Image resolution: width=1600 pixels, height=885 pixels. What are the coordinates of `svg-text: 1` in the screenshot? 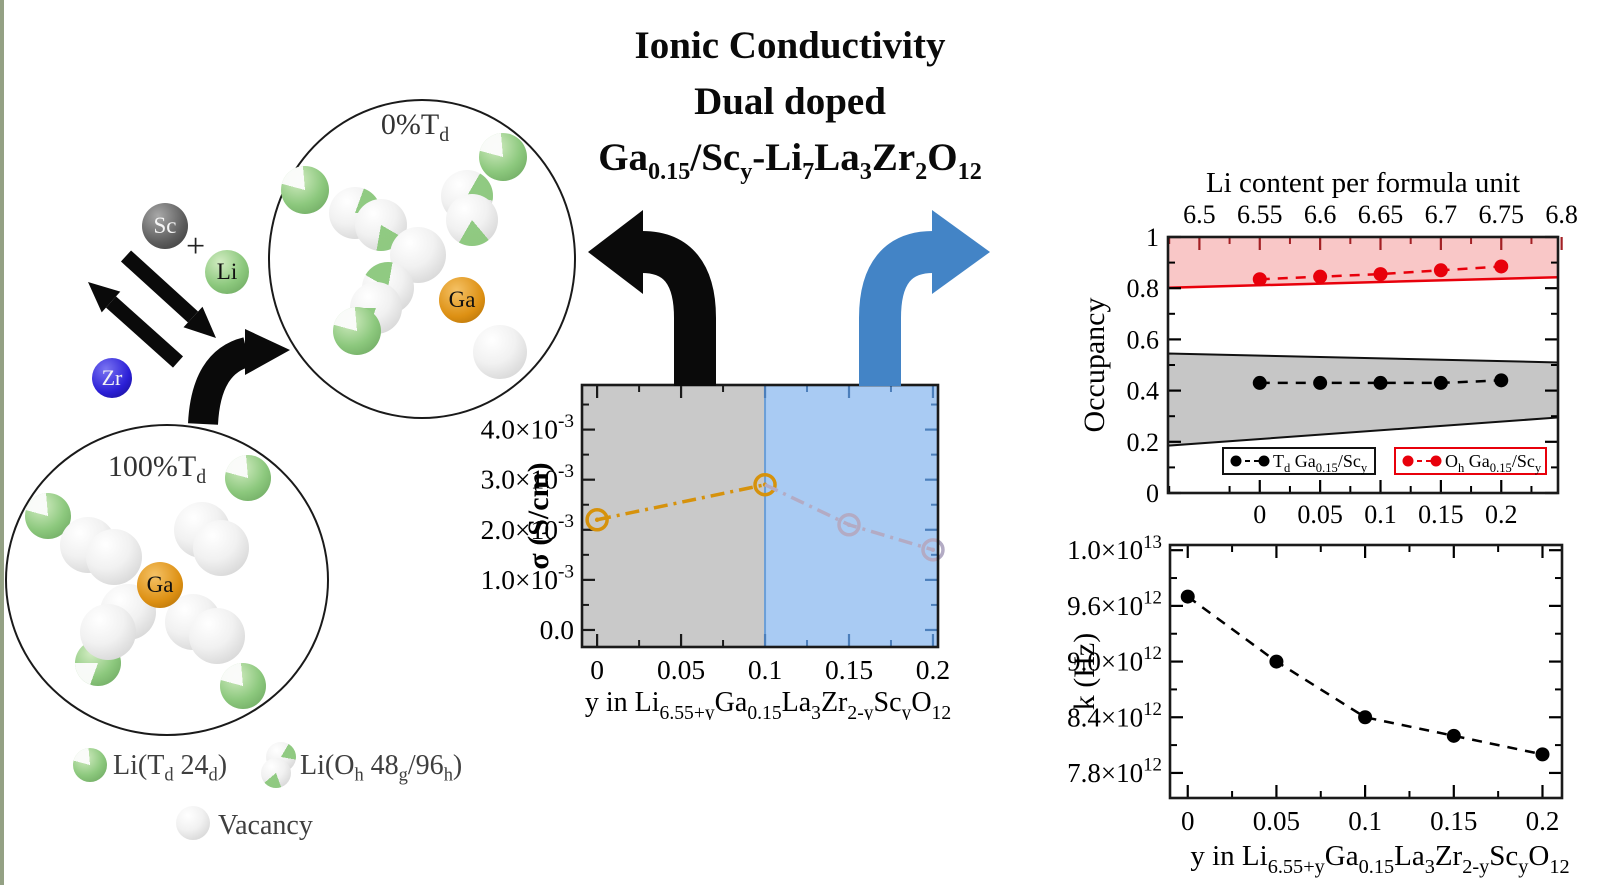 It's located at (1152, 237).